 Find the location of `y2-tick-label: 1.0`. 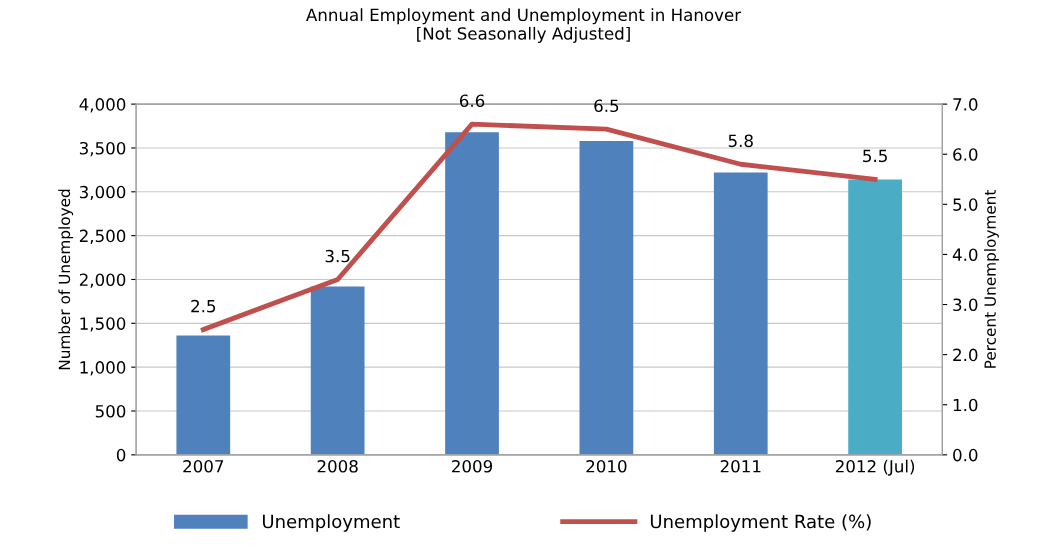

y2-tick-label: 1.0 is located at coordinates (965, 405).